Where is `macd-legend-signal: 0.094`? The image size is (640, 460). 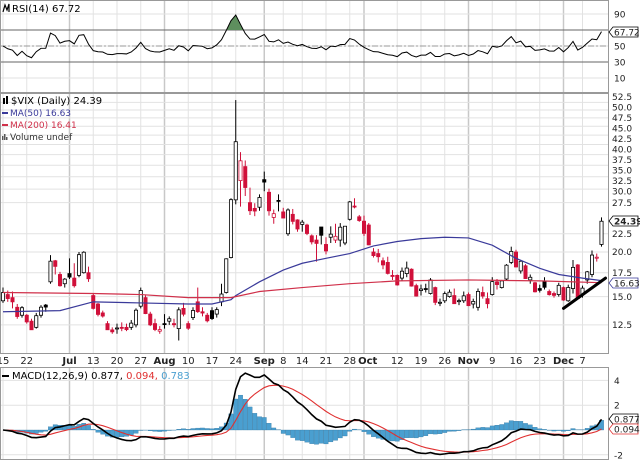
macd-legend-signal: 0.094 is located at coordinates (140, 376).